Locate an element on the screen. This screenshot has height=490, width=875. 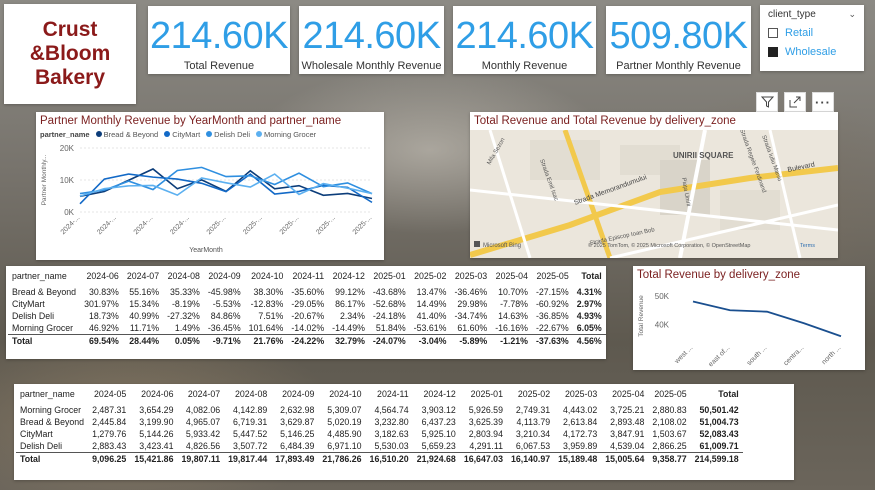
legend-item-bread-beyond: Bread & Beyond is located at coordinates (127, 134).